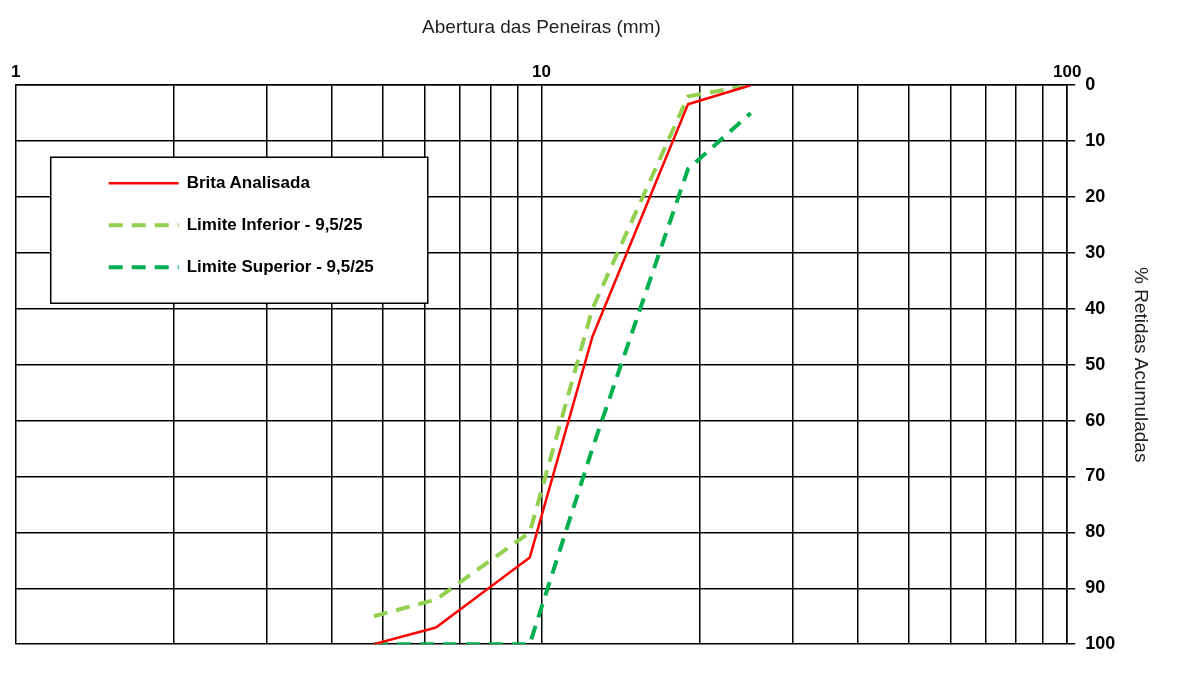 Image resolution: width=1180 pixels, height=673 pixels. I want to click on y-tick-label: 90, so click(1095, 587).